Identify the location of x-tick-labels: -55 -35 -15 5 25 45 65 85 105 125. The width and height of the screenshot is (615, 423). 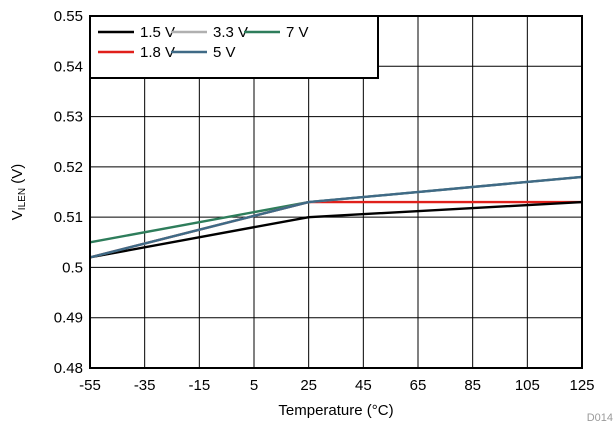
(336, 385).